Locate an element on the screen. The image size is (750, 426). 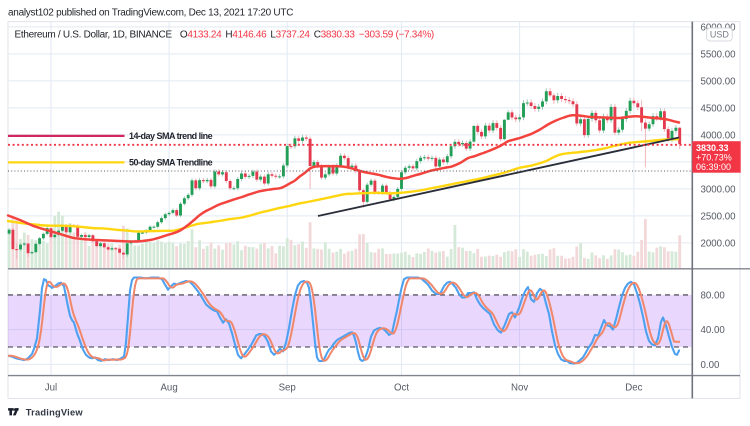
svg-text: Aug is located at coordinates (168, 388).